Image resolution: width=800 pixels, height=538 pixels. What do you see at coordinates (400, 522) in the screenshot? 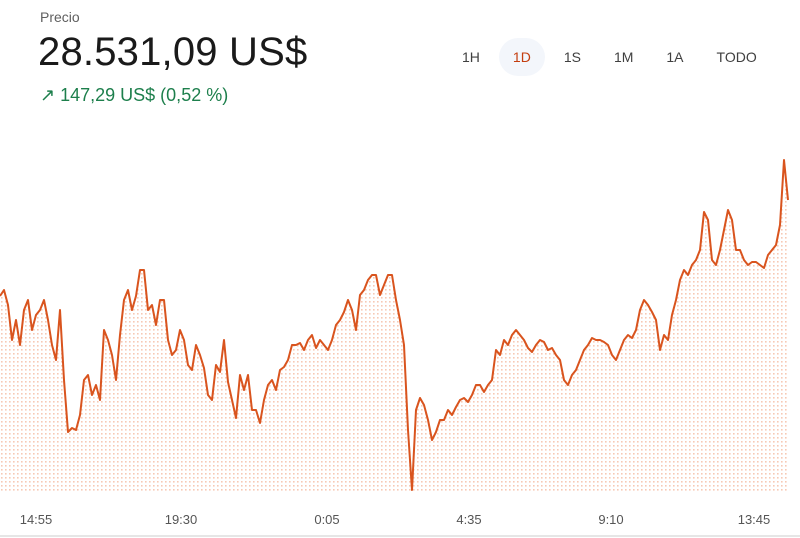
I see `x-axis: 14:55 19:30 0:05 4:35 9:10 13:45` at bounding box center [400, 522].